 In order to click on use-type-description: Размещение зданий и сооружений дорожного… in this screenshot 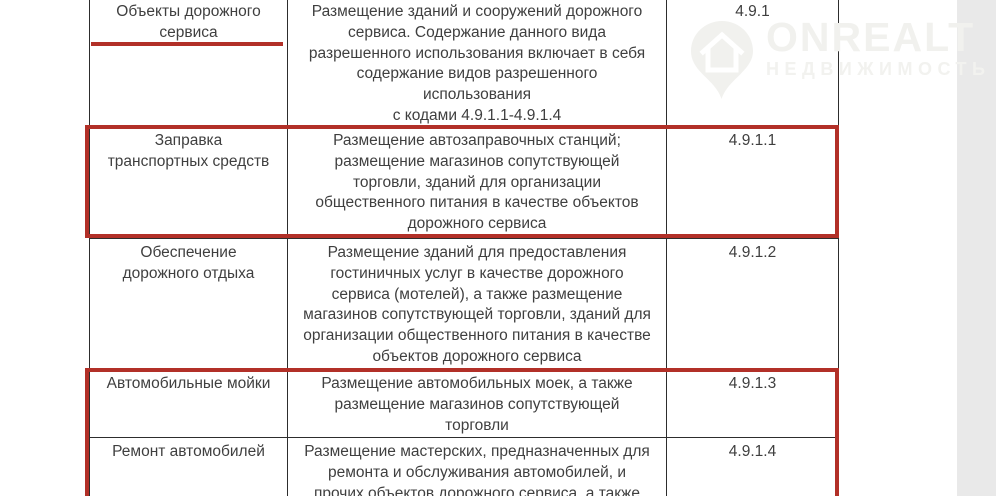, I will do `click(477, 63)`.